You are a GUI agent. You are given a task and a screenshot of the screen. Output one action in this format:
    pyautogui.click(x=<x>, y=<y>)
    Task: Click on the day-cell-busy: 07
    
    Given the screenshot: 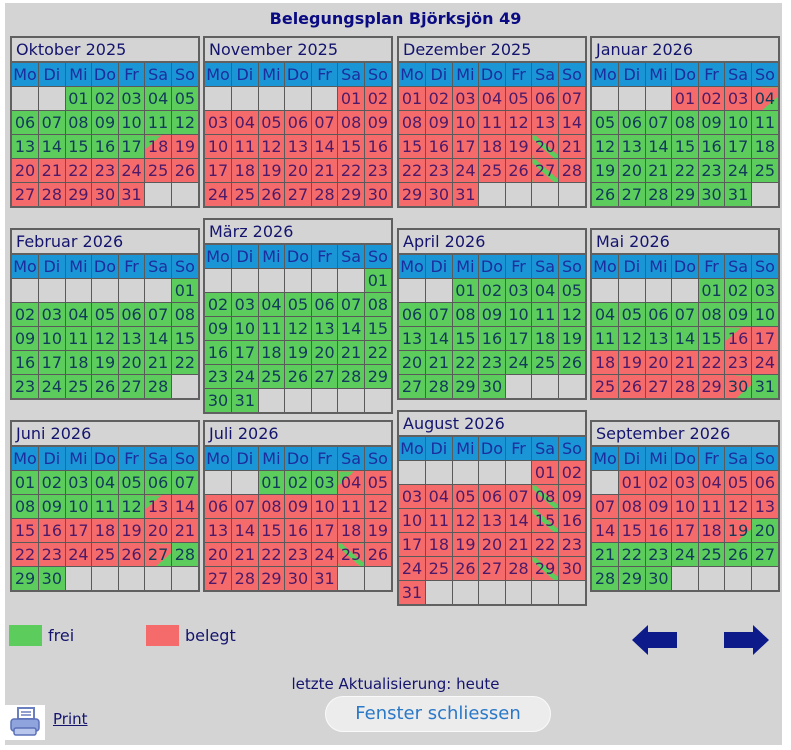 What is the action you would take?
    pyautogui.click(x=606, y=506)
    